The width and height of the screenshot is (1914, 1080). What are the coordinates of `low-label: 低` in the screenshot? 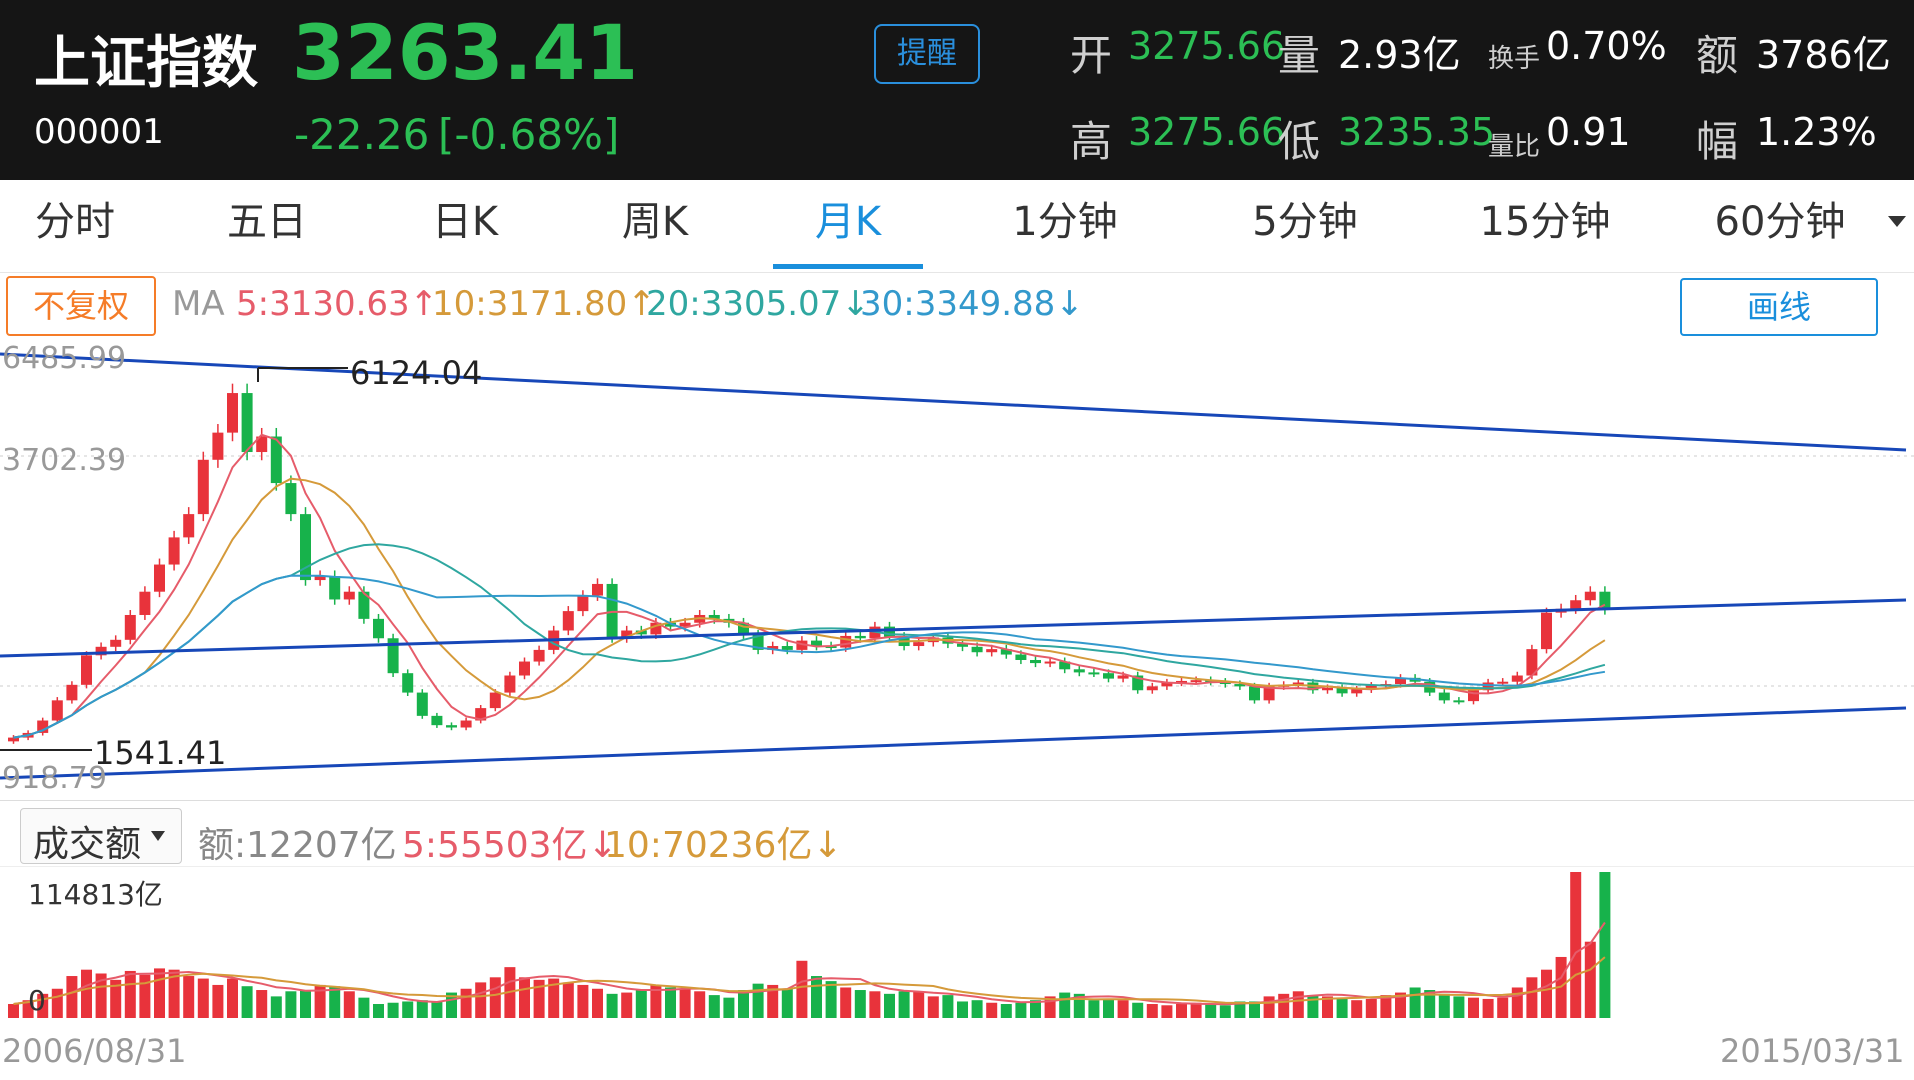 It's located at (1299, 141).